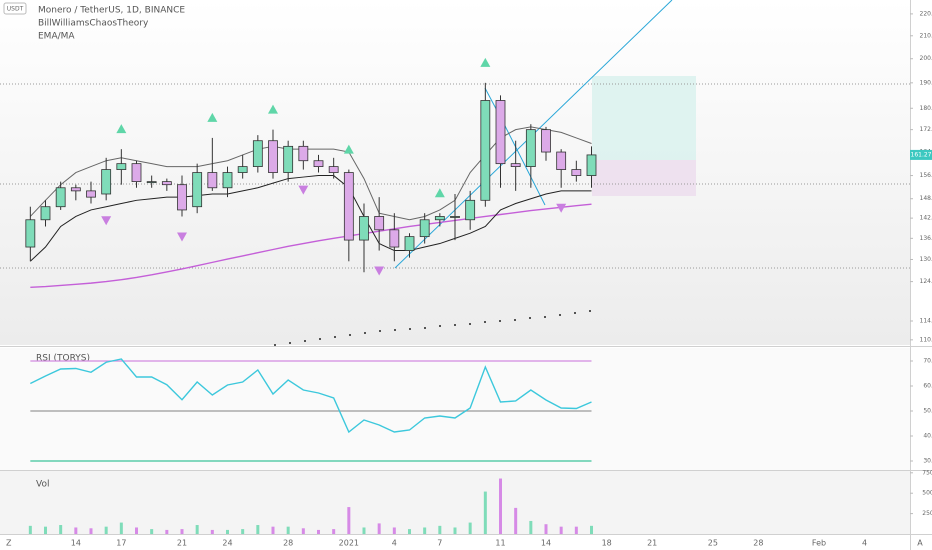 This screenshot has width=932, height=550. What do you see at coordinates (927, 493) in the screenshot?
I see `y-tick-label: 500K` at bounding box center [927, 493].